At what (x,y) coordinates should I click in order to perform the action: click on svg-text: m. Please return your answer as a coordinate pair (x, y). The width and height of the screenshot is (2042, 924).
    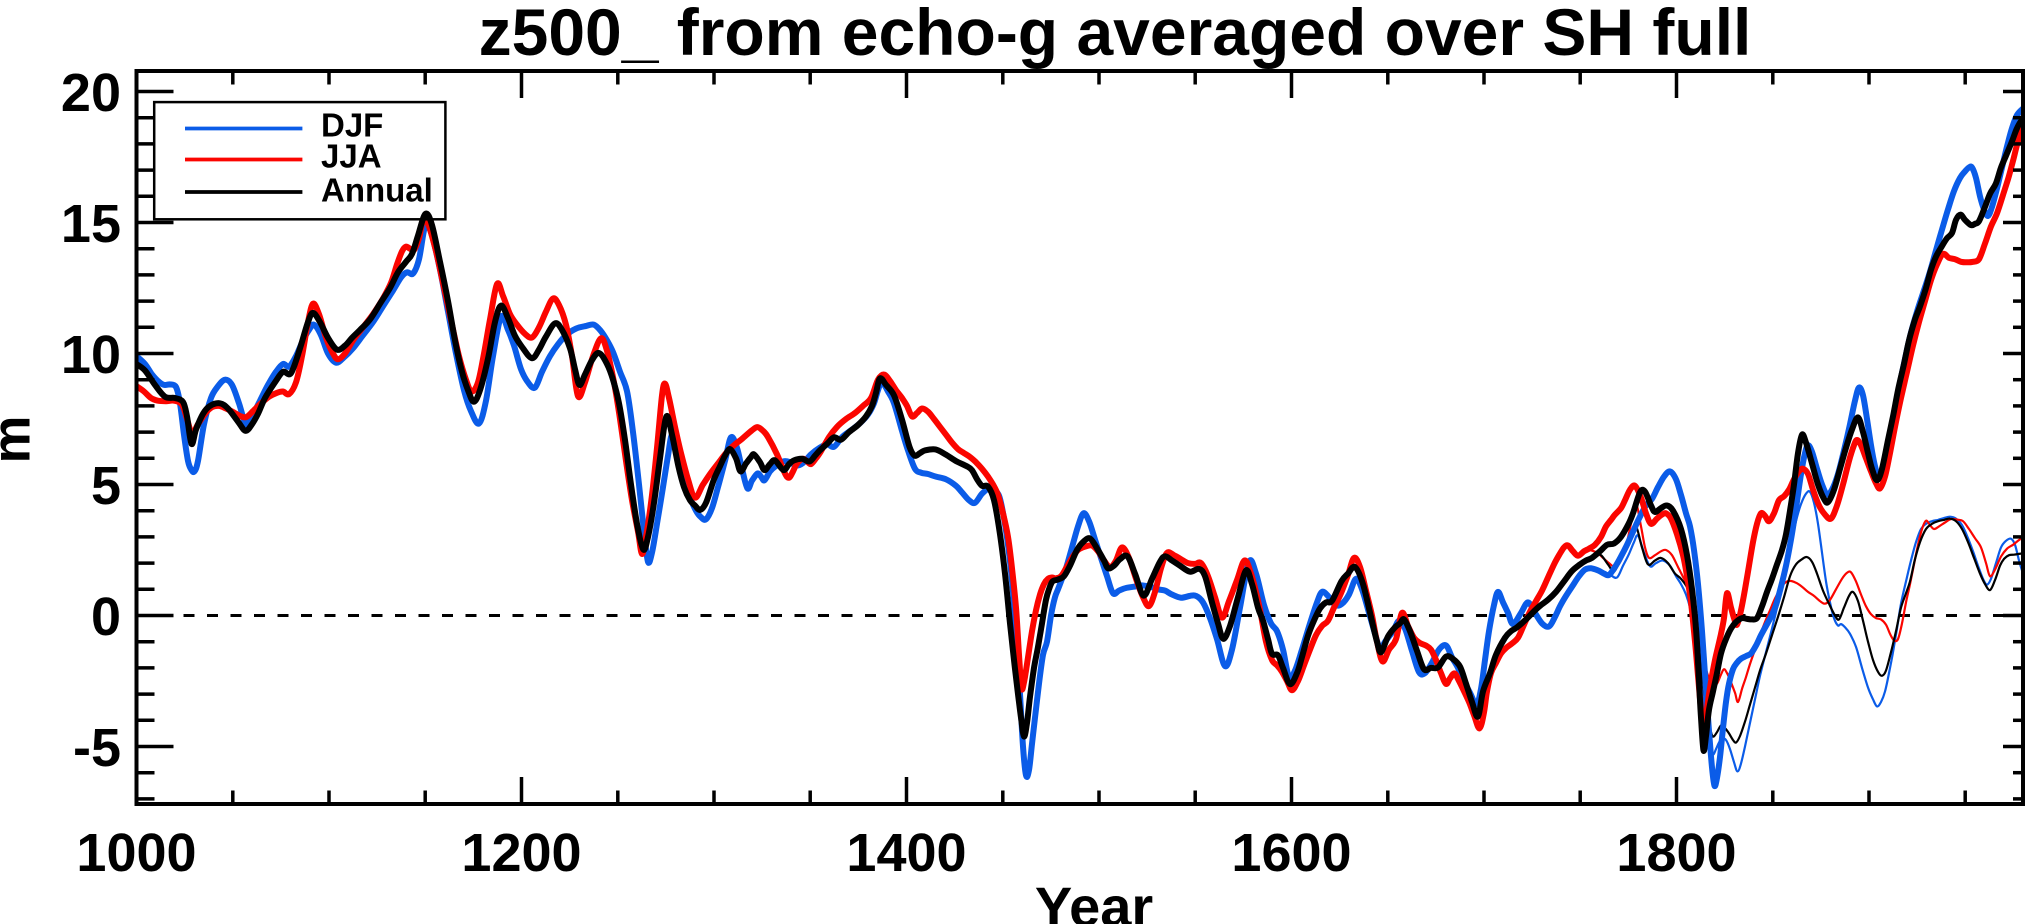
    Looking at the image, I should click on (21, 439).